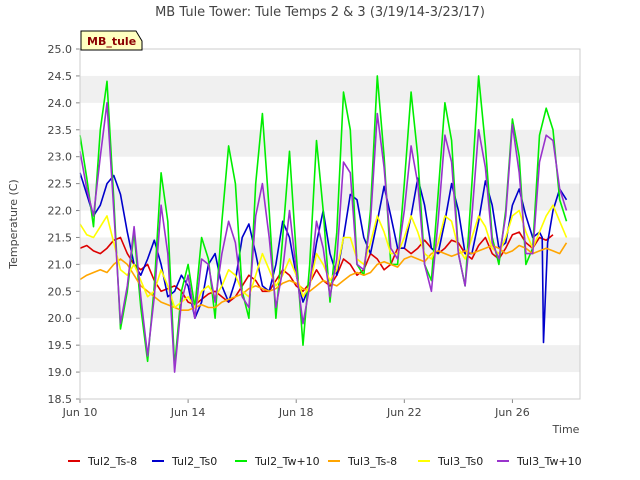  I want to click on y-tick-label: 22.0, so click(60, 211).